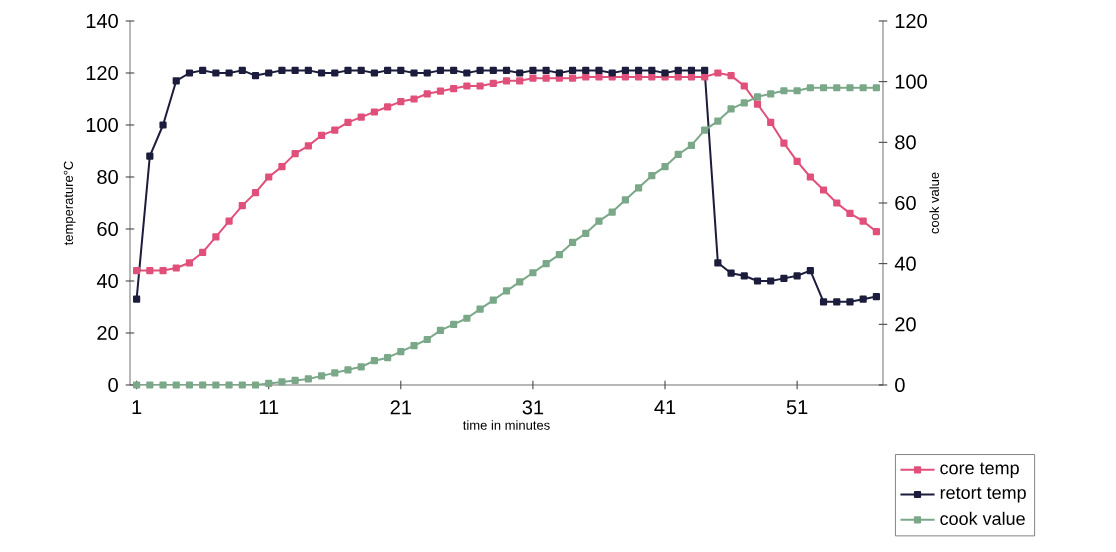 The width and height of the screenshot is (1116, 552). I want to click on y2-axis-title: cook value, so click(934, 203).